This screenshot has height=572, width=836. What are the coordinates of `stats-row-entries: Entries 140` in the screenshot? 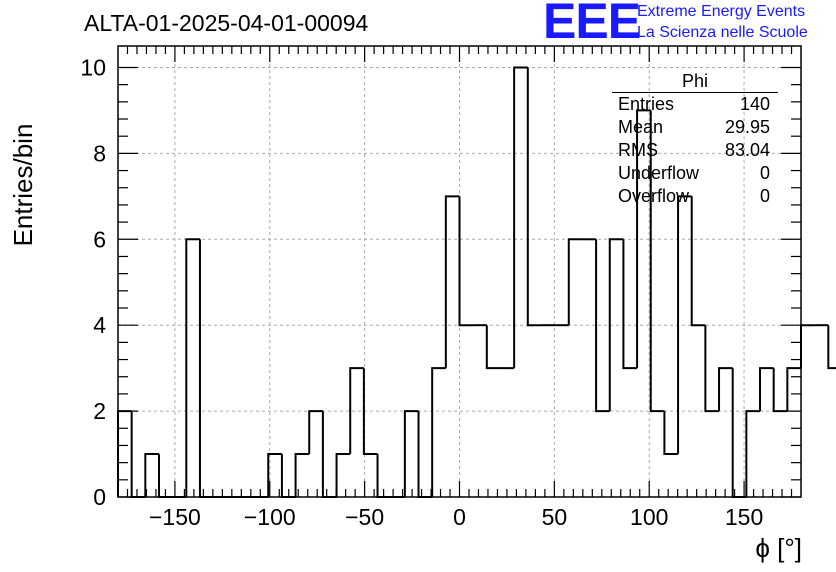 It's located at (695, 104).